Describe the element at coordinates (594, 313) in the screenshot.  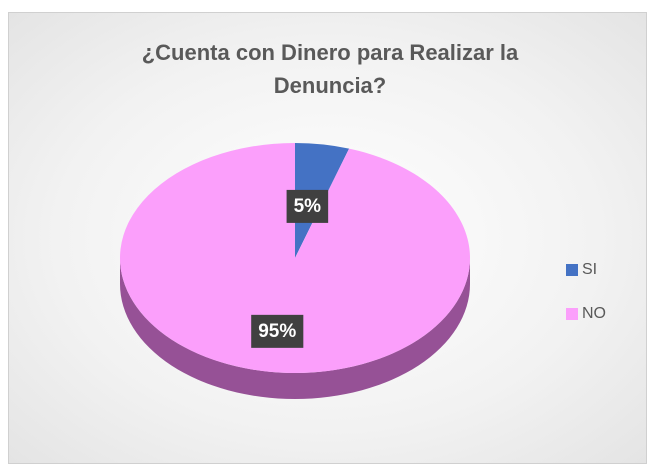
I see `legend-label: NO` at that location.